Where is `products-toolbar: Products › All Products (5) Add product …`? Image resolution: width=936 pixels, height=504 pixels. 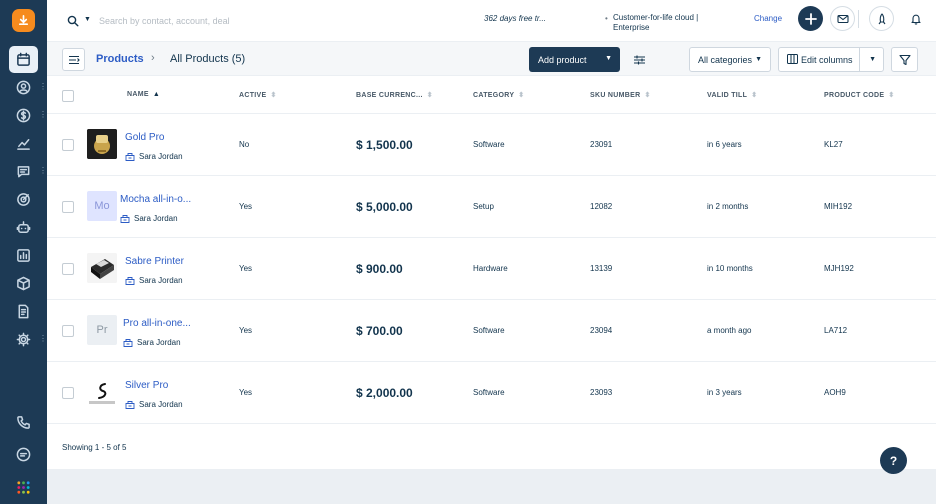
products-toolbar: Products › All Products (5) Add product … is located at coordinates (491, 59).